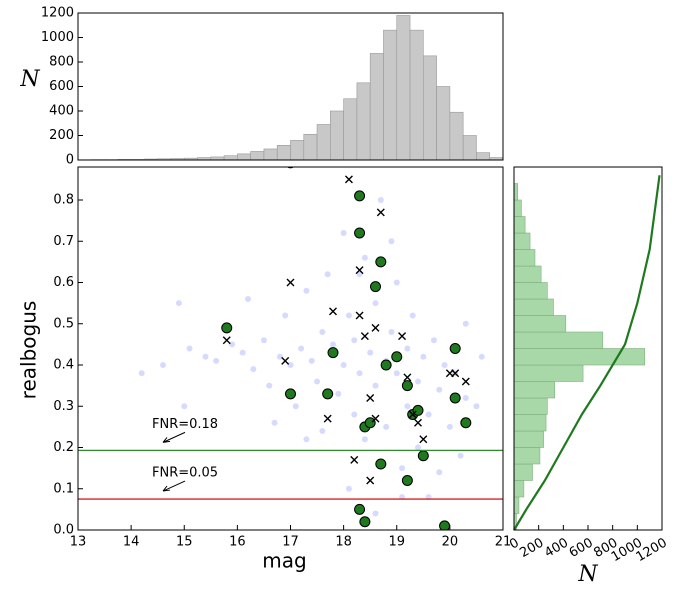 The width and height of the screenshot is (698, 591). I want to click on y-axis-label: realbogus, so click(29, 350).